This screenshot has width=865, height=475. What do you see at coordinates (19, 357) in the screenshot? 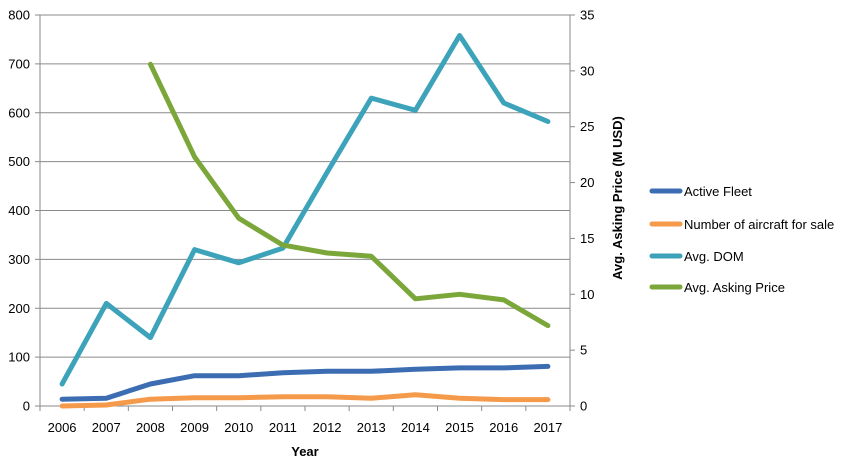
I see `y-tick-label: 100` at bounding box center [19, 357].